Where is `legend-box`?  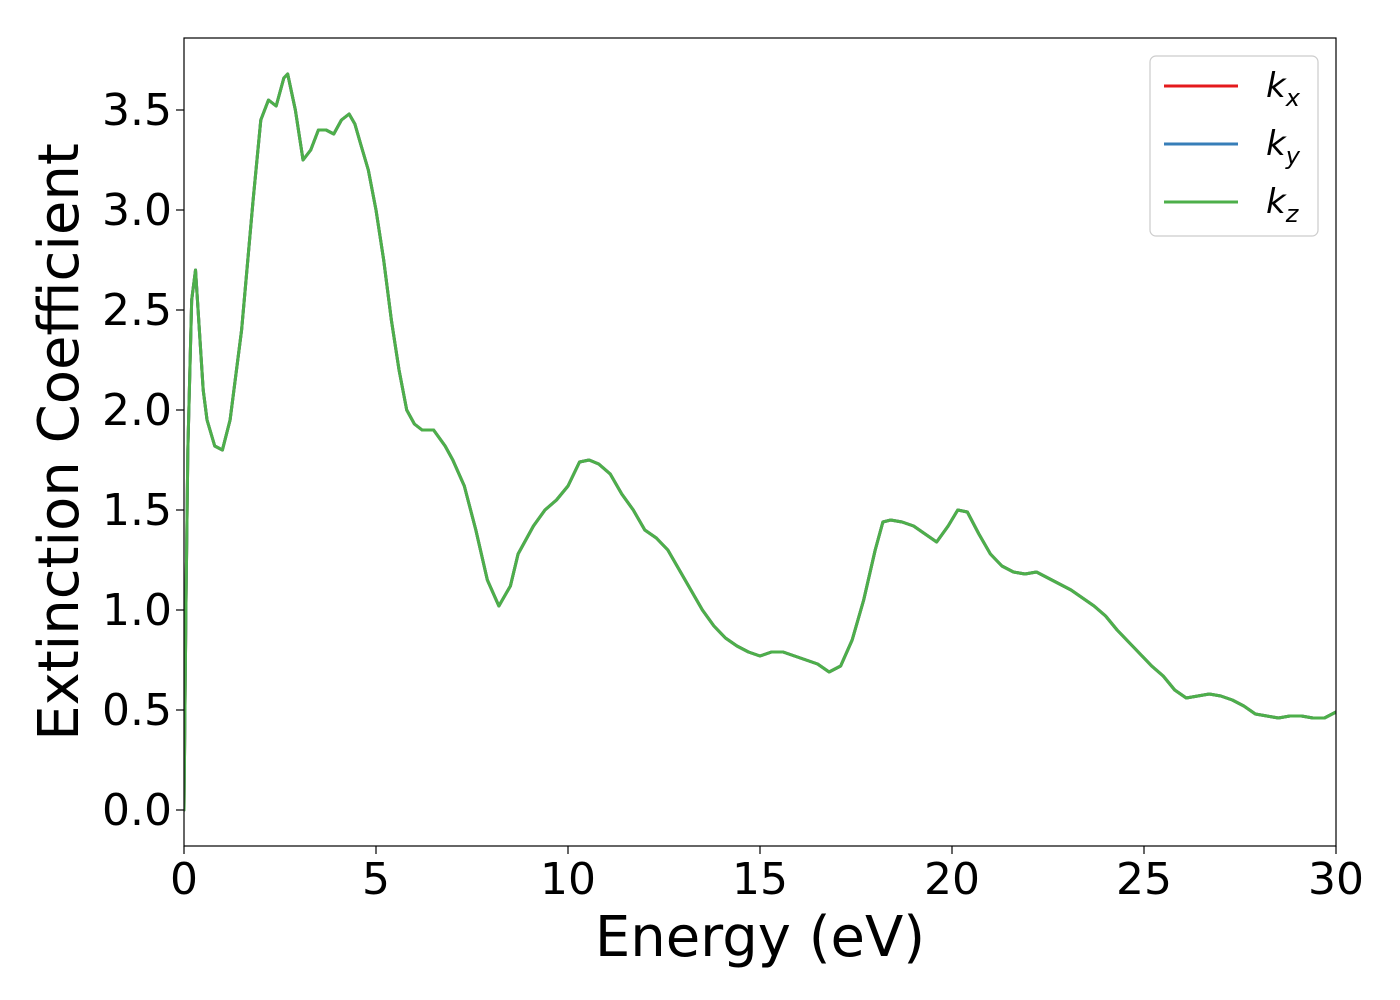
legend-box is located at coordinates (1234, 146).